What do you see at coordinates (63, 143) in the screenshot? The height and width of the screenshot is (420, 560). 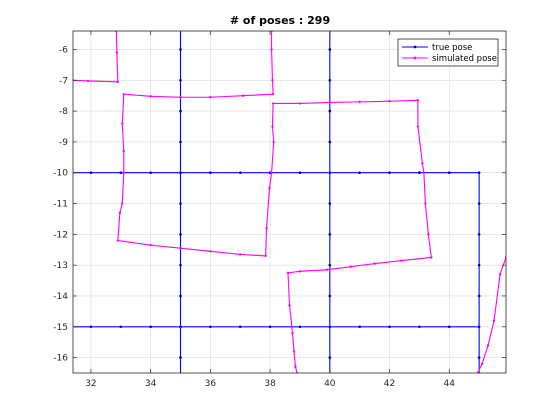 I see `y-tick-label: -9` at bounding box center [63, 143].